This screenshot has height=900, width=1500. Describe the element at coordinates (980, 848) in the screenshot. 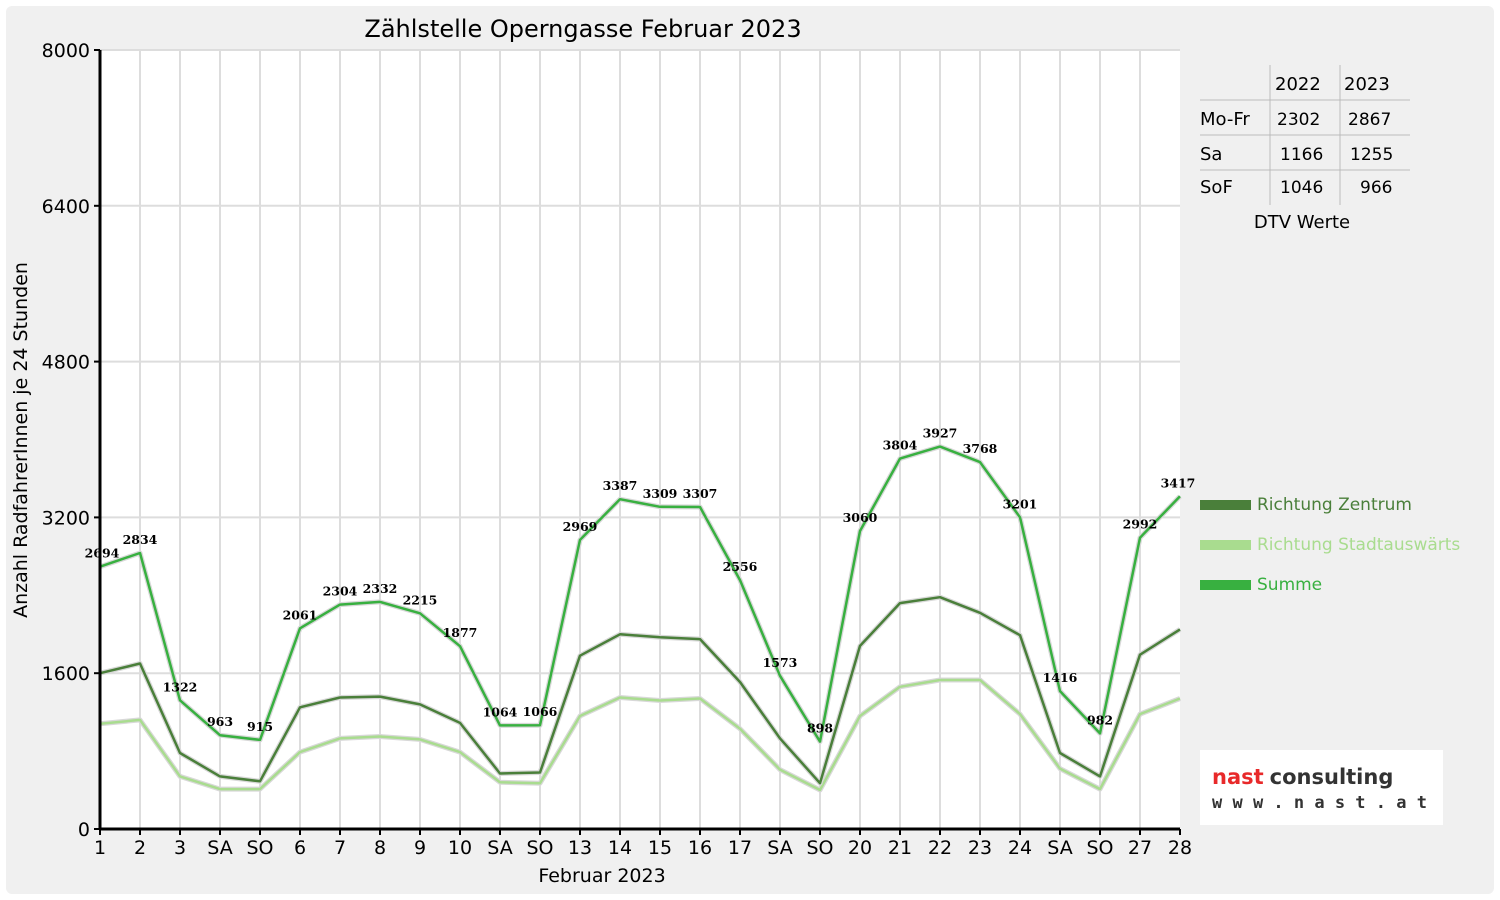

I see `x-tick-label: 23` at that location.